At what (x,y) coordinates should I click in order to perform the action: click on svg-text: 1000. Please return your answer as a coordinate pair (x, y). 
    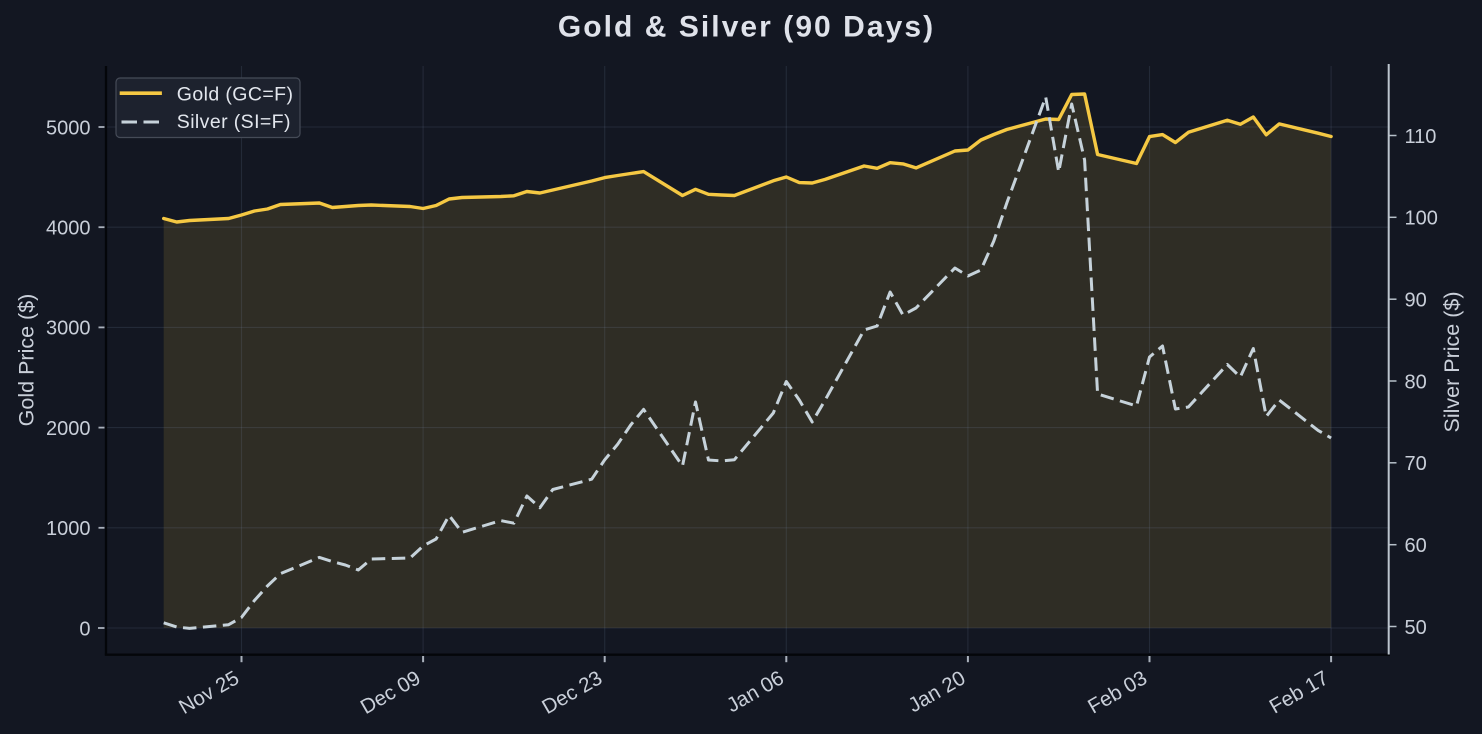
    Looking at the image, I should click on (68, 529).